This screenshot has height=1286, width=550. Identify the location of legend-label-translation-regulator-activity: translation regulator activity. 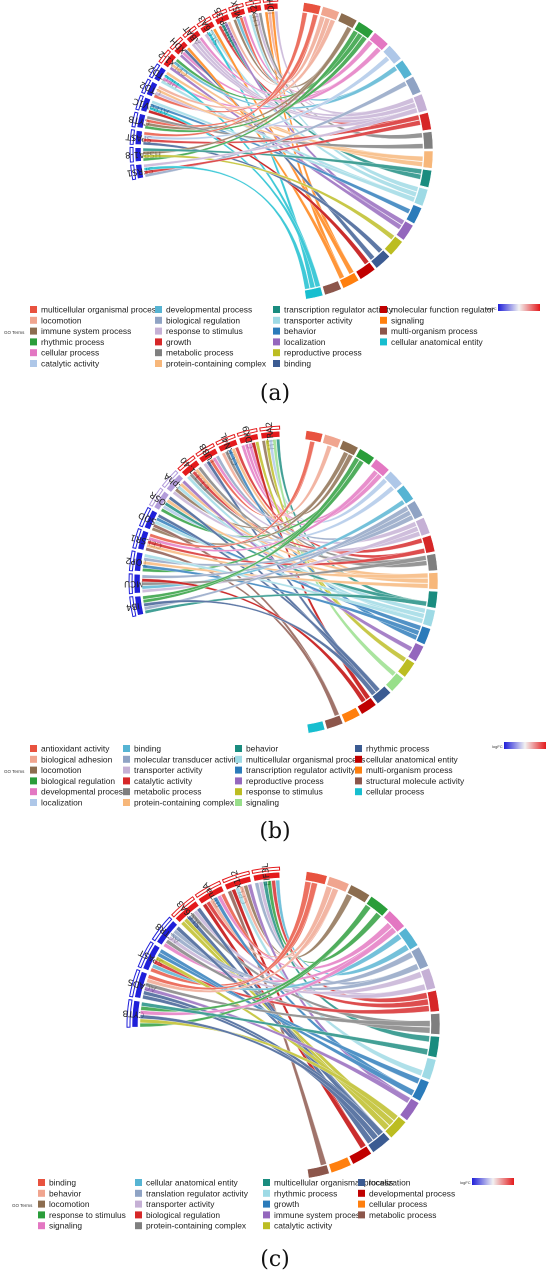
(197, 1193).